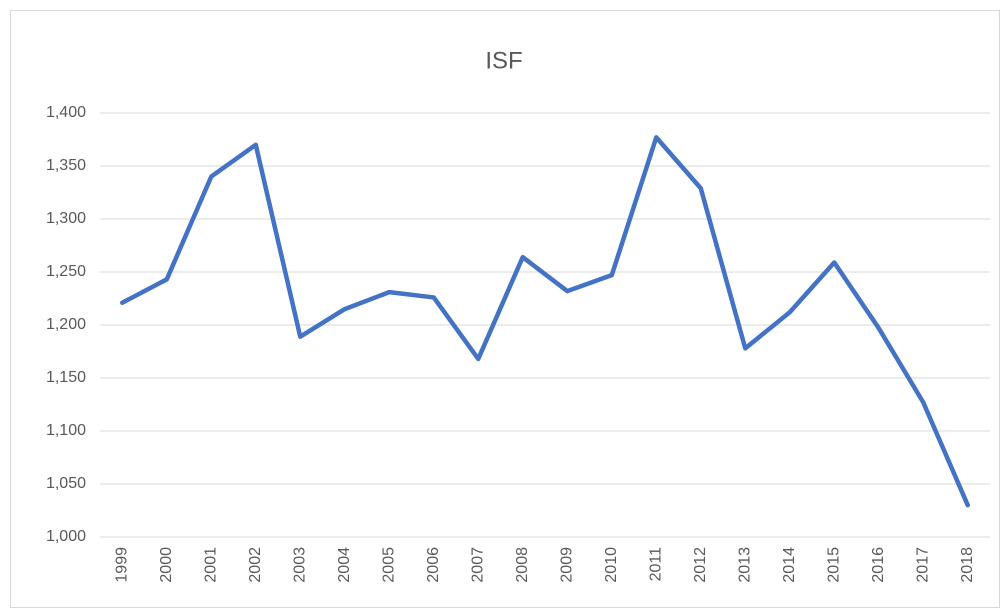  I want to click on x-tick-label: 2012, so click(700, 565).